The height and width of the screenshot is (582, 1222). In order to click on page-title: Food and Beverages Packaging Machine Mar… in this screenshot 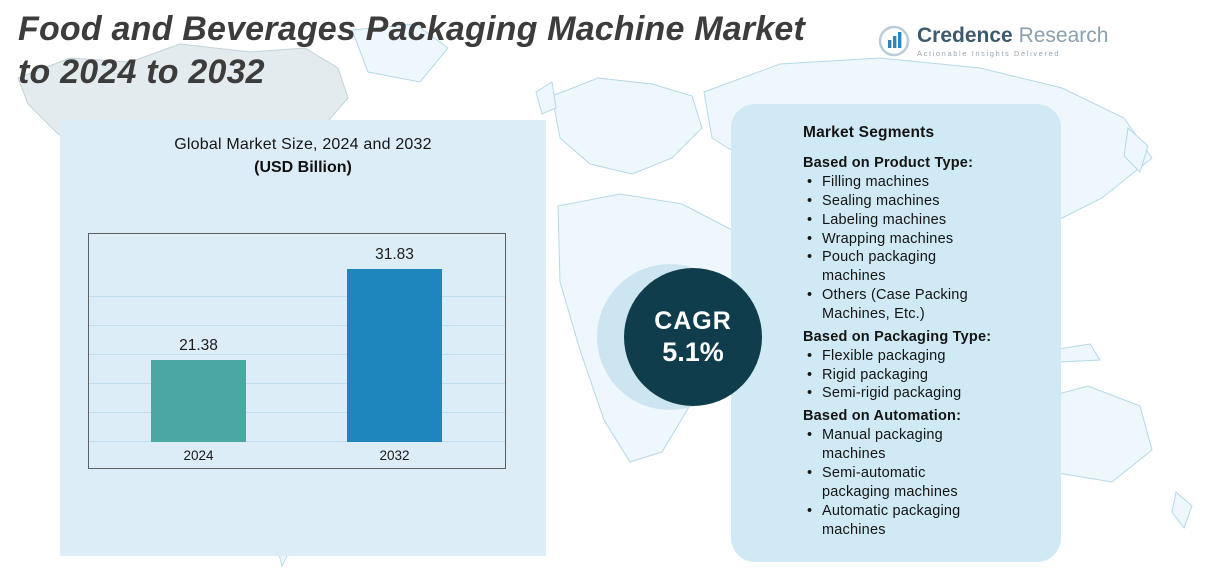, I will do `click(411, 51)`.